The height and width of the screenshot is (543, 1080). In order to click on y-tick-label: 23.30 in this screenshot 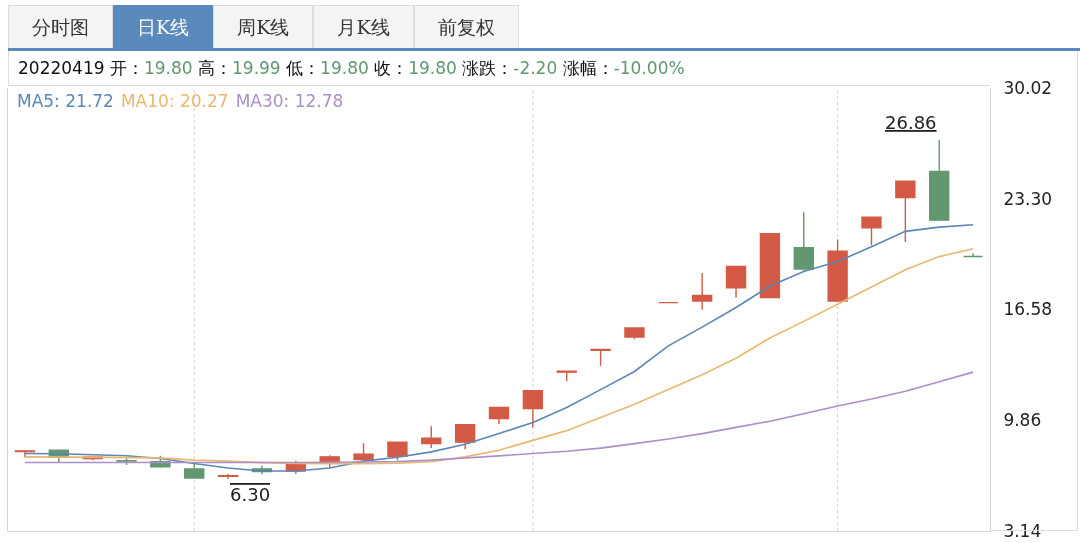, I will do `click(1028, 198)`.